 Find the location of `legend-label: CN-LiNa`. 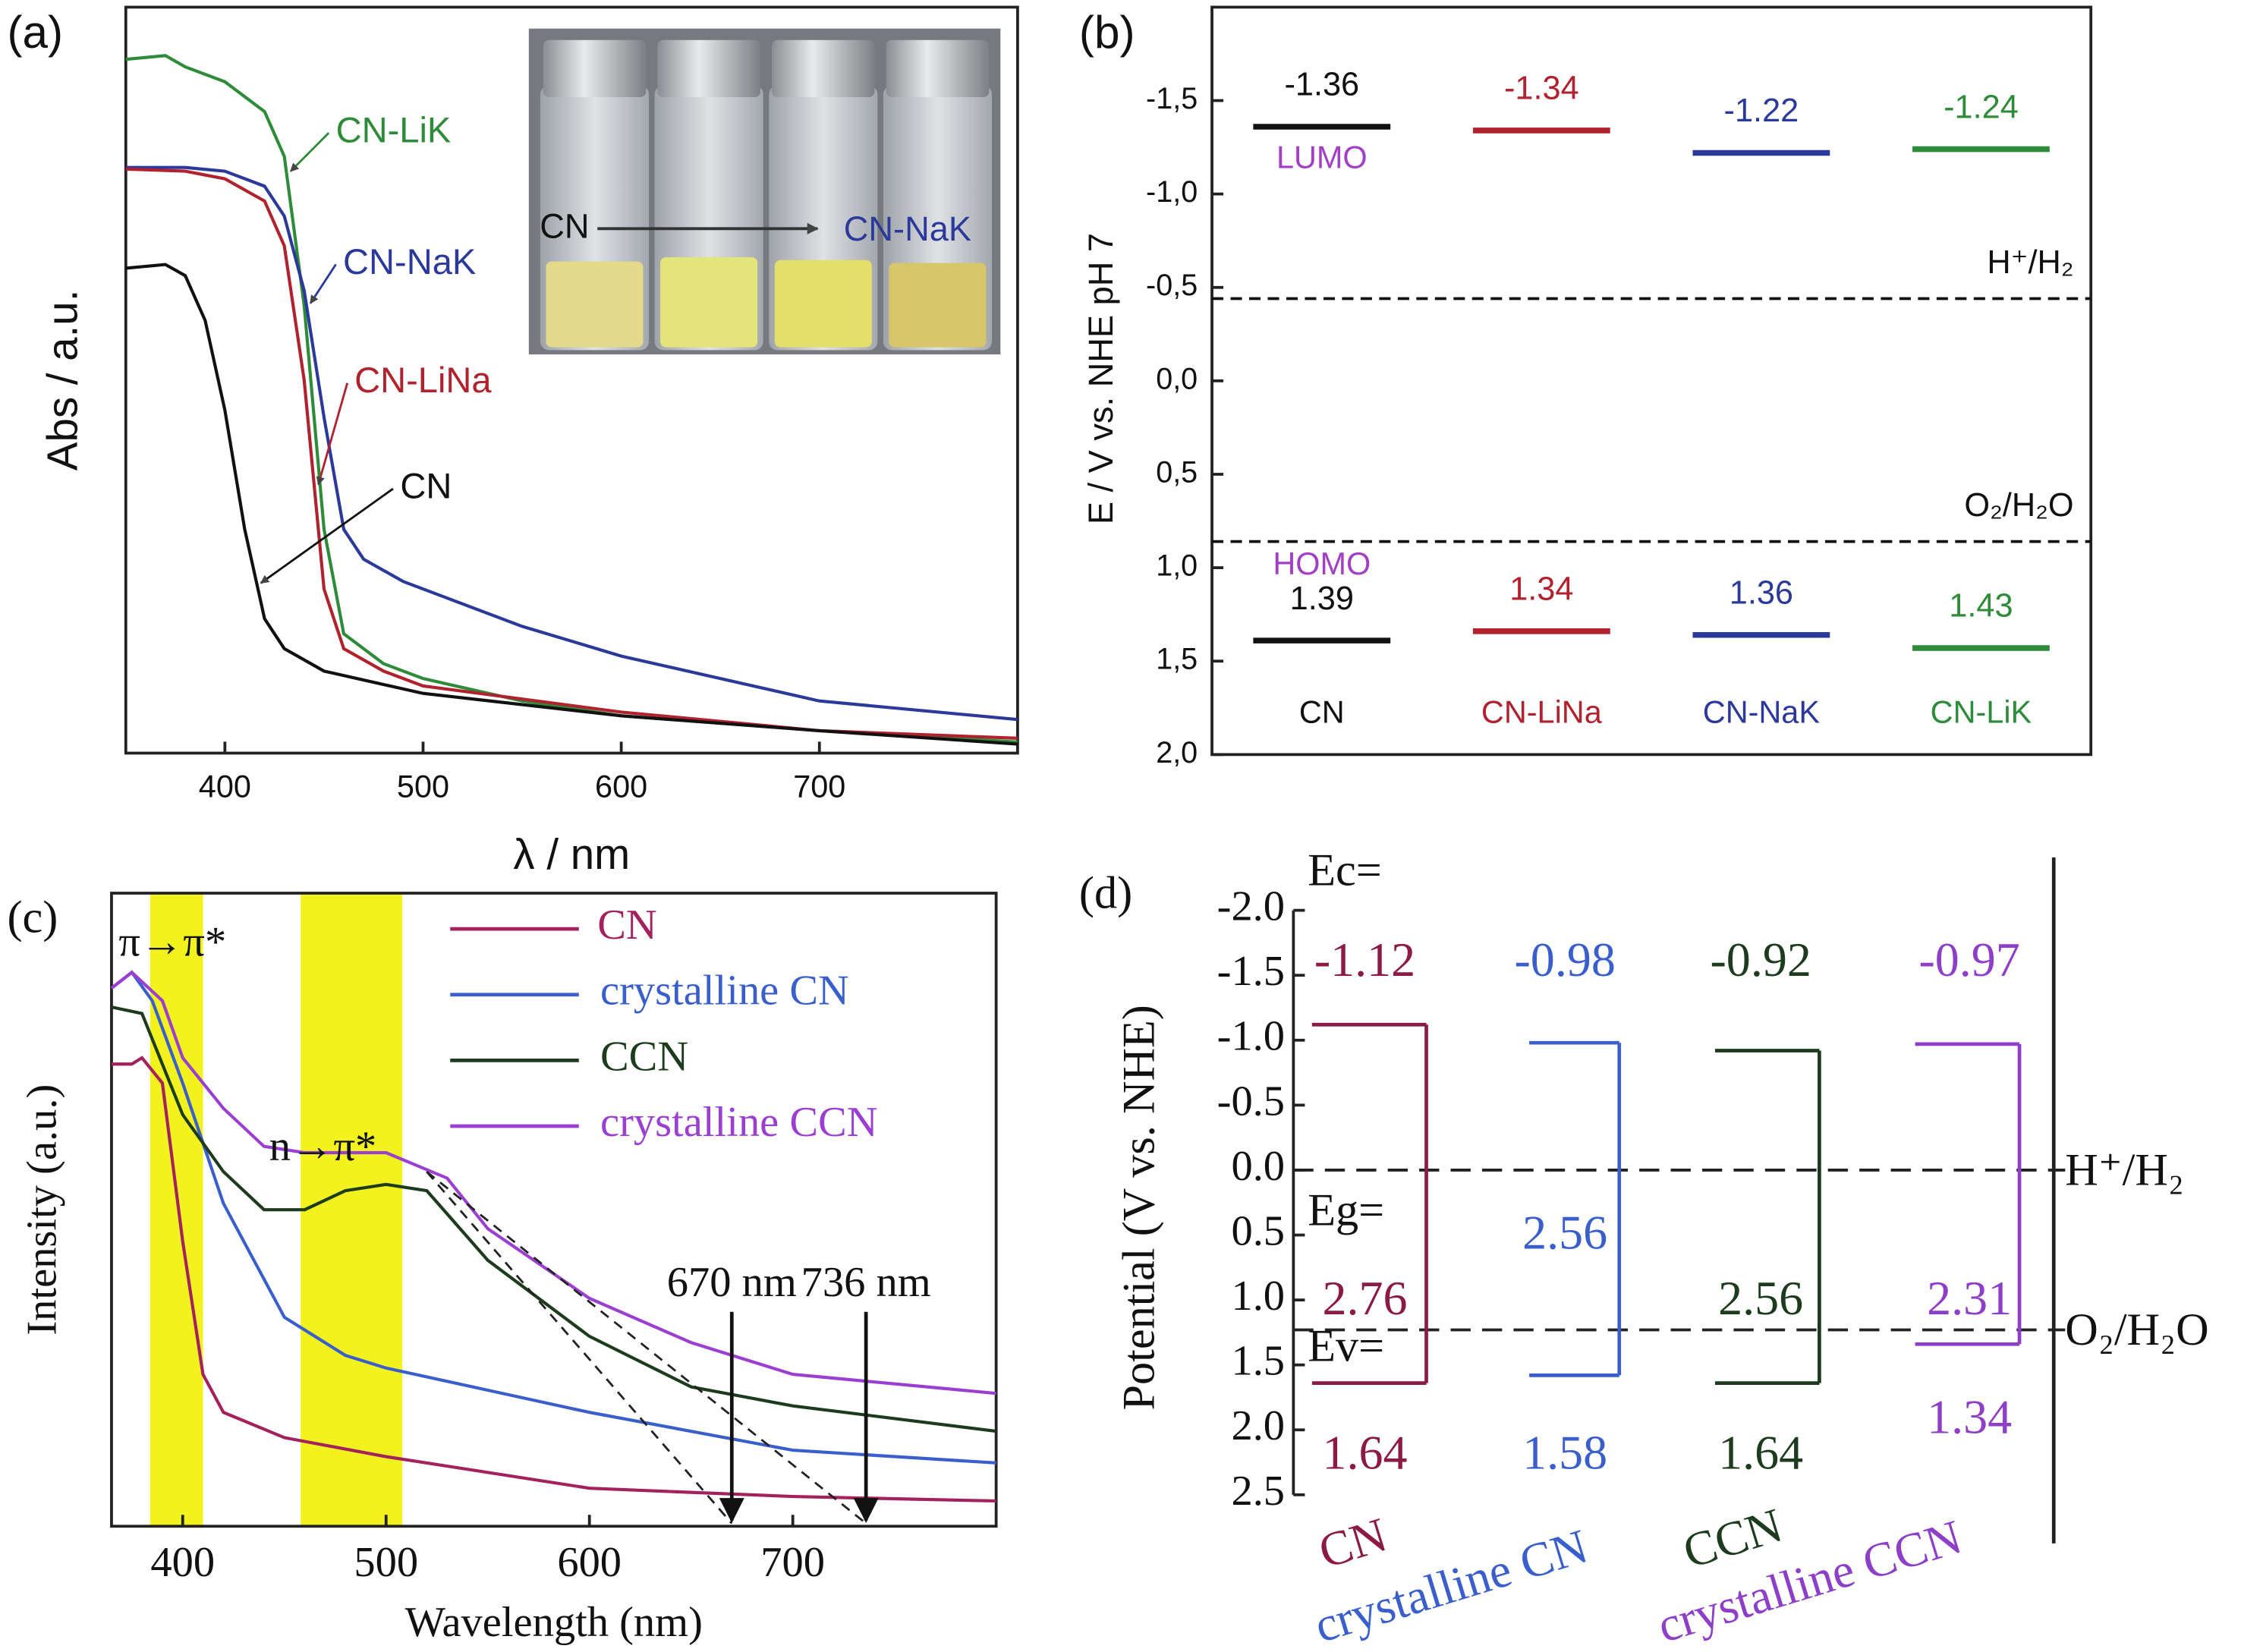

legend-label: CN-LiNa is located at coordinates (423, 380).